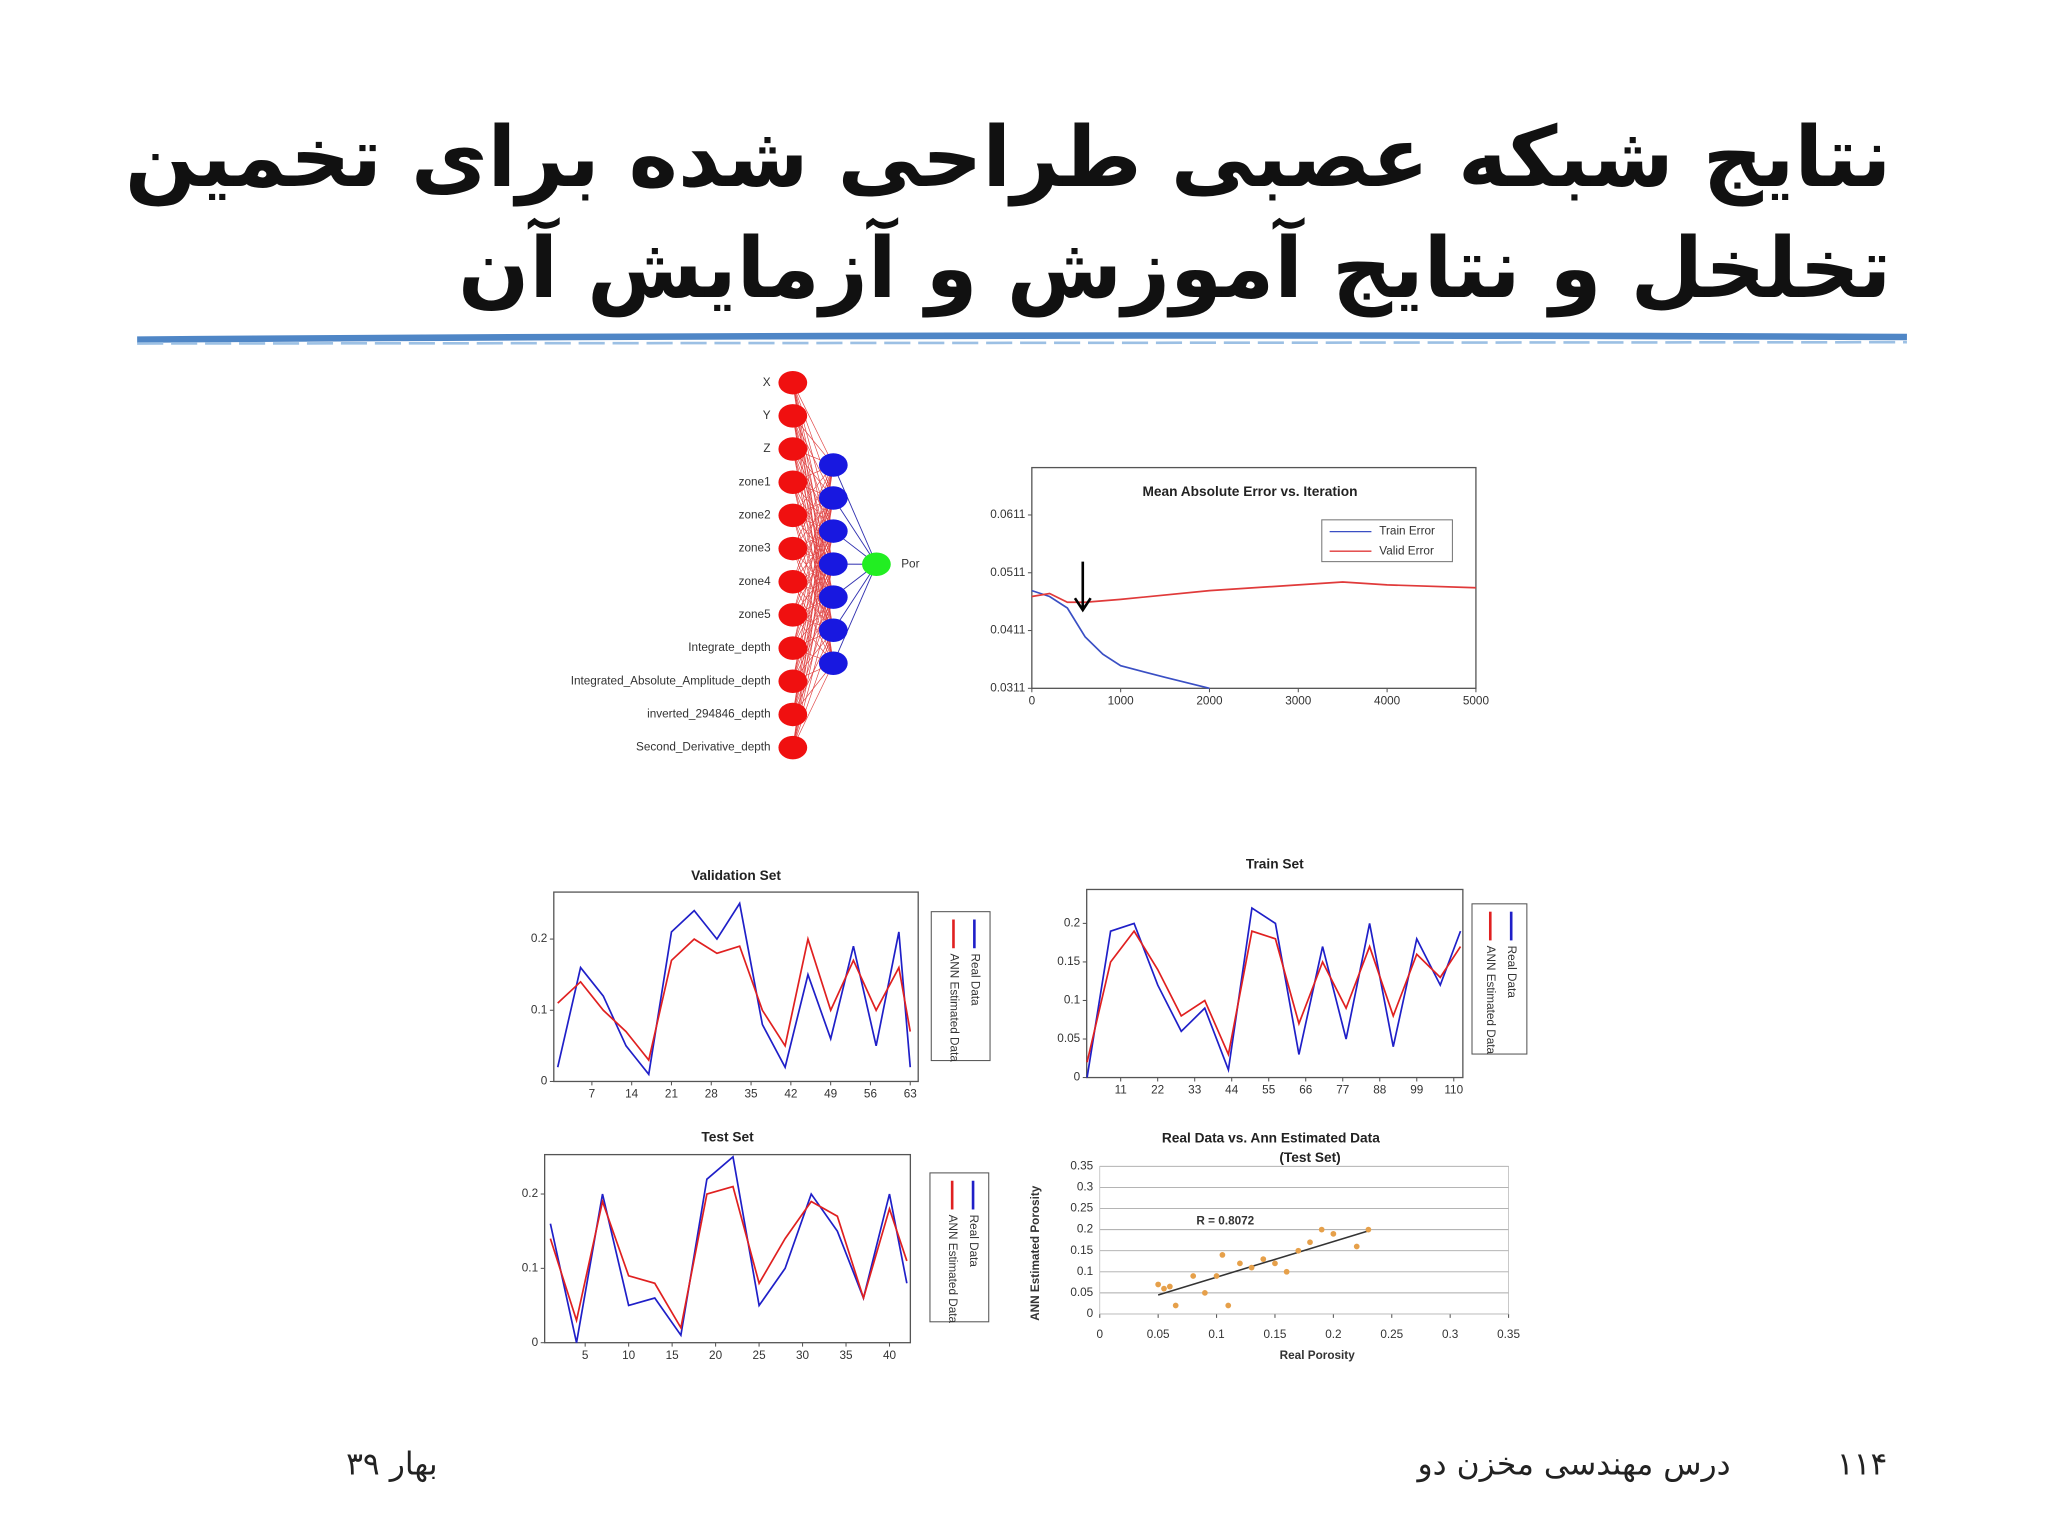 This screenshot has width=2048, height=1536. What do you see at coordinates (391, 1464) in the screenshot?
I see `date: بهار ۹۳` at bounding box center [391, 1464].